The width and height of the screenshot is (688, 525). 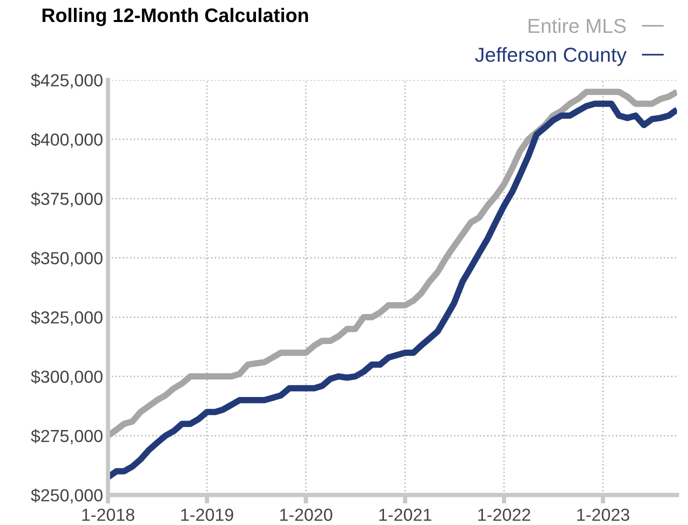 What do you see at coordinates (504, 514) in the screenshot?
I see `x-tick-label: 1-2022` at bounding box center [504, 514].